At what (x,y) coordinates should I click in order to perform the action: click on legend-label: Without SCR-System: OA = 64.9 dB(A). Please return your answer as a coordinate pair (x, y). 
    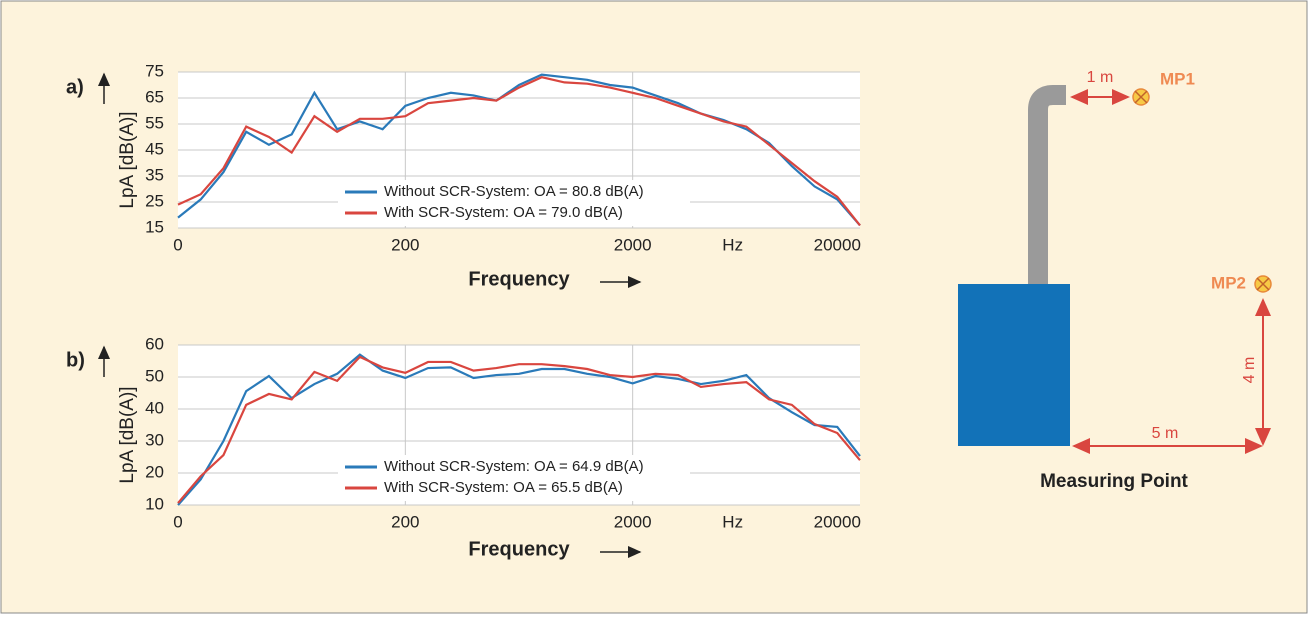
    Looking at the image, I should click on (514, 466).